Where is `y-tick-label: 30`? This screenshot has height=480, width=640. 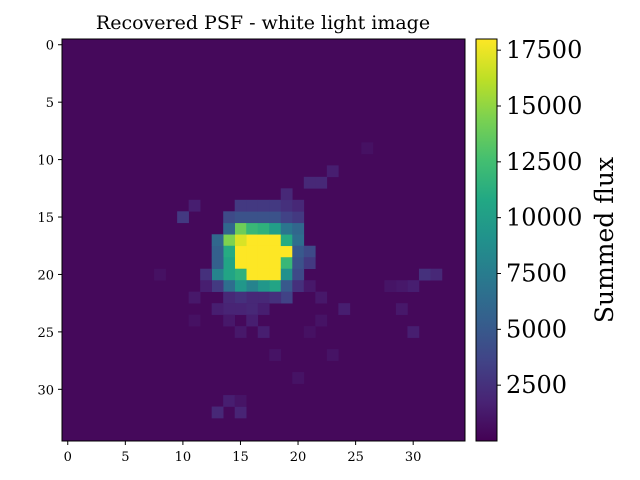
y-tick-label: 30 is located at coordinates (45, 390).